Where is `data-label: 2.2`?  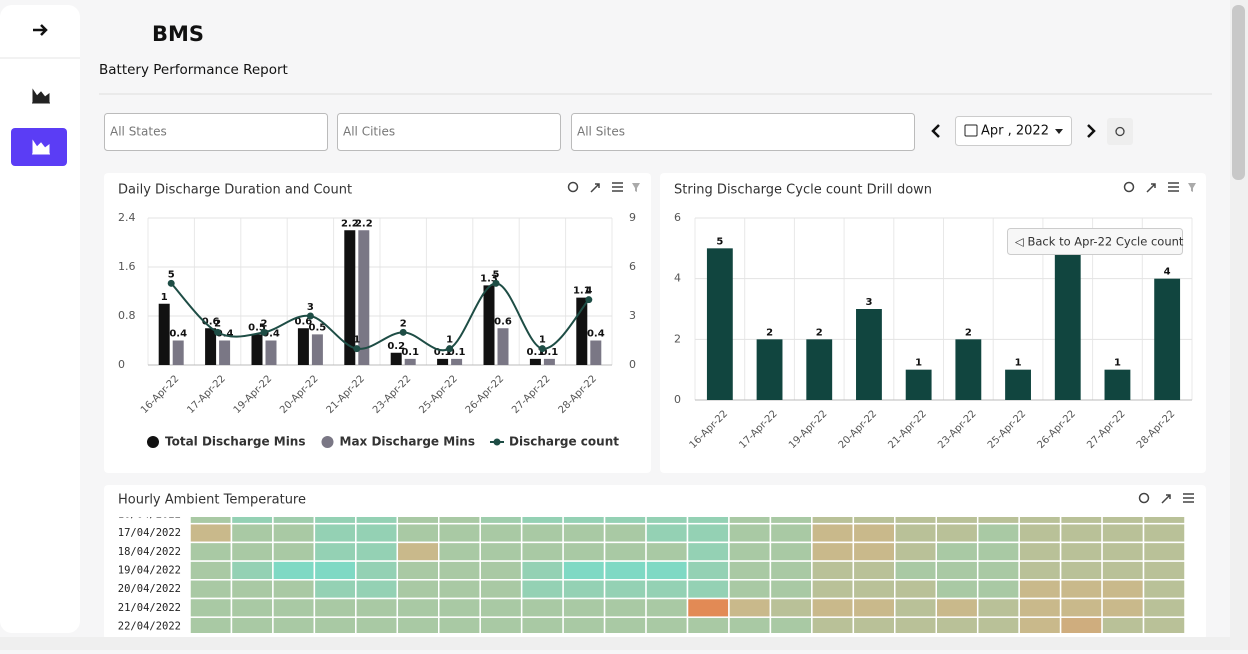 data-label: 2.2 is located at coordinates (350, 223).